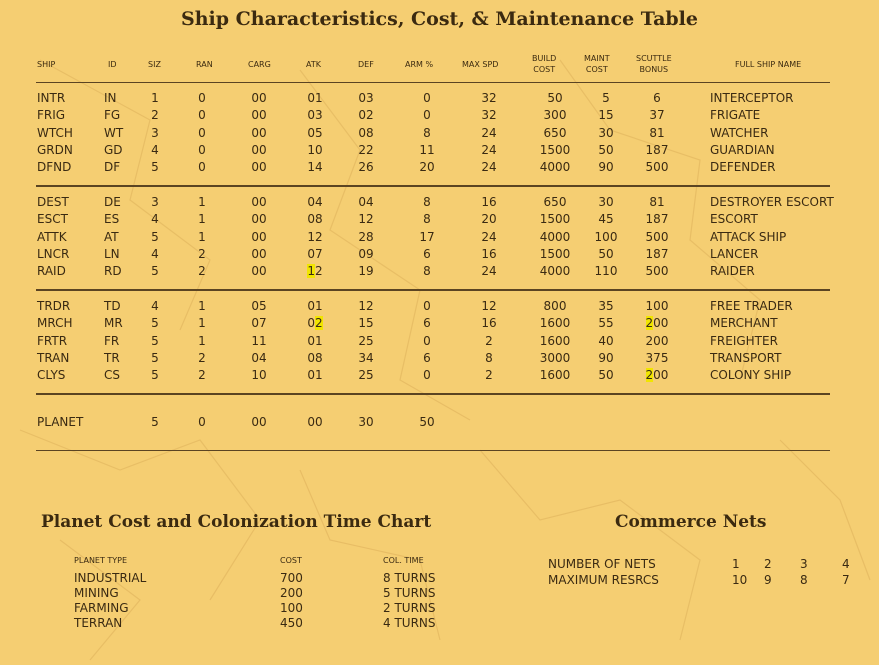  What do you see at coordinates (366, 422) in the screenshot?
I see `planet-cell-def: 30` at bounding box center [366, 422].